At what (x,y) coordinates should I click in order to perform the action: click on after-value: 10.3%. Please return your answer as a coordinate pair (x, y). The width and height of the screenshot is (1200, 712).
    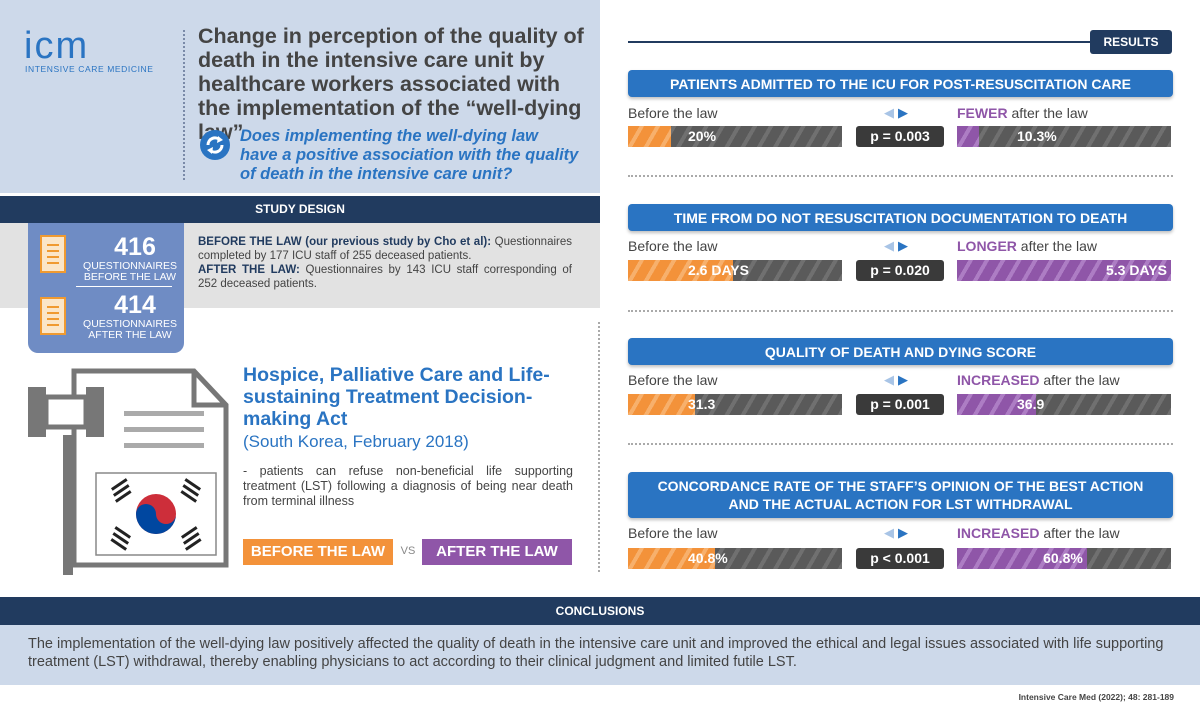
    Looking at the image, I should click on (1037, 136).